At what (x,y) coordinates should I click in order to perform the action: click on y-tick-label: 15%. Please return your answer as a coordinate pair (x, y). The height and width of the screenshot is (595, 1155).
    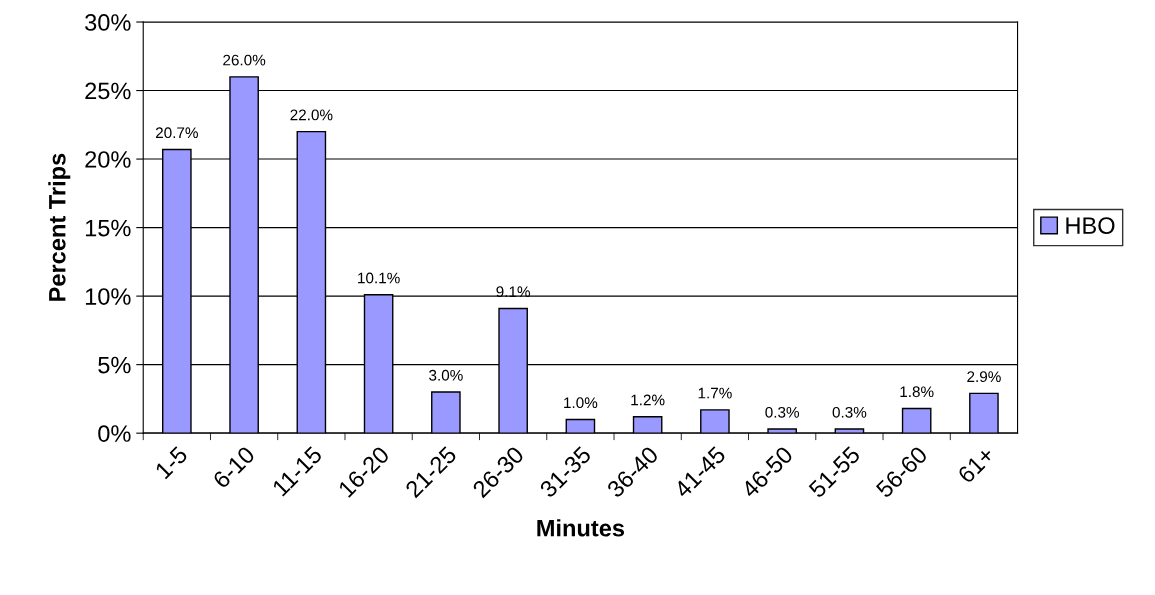
    Looking at the image, I should click on (108, 228).